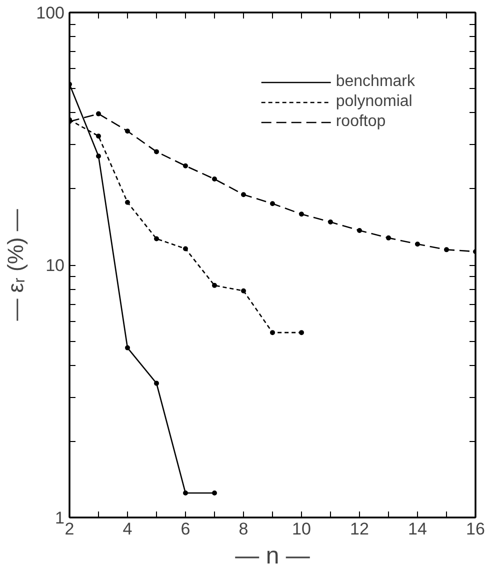 The image size is (489, 572). What do you see at coordinates (359, 529) in the screenshot?
I see `x-tick-label: 12` at bounding box center [359, 529].